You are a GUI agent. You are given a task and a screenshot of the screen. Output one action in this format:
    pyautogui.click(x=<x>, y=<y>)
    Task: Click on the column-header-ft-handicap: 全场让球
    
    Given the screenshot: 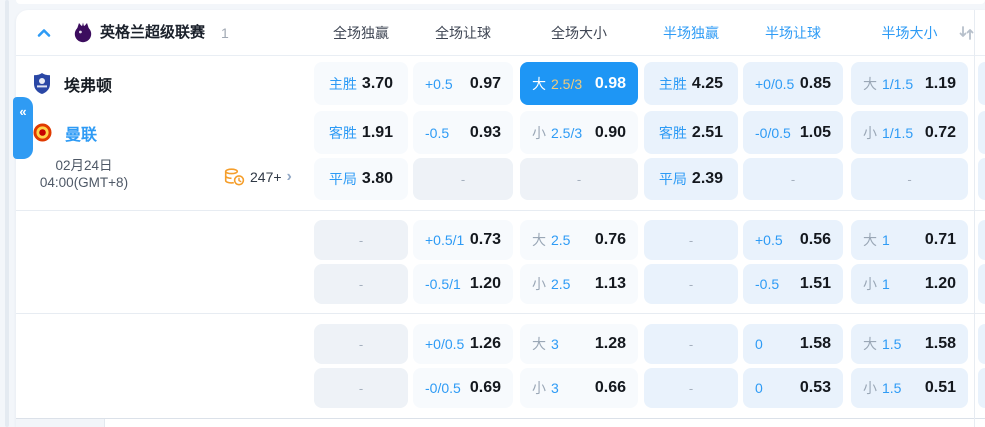 What is the action you would take?
    pyautogui.click(x=463, y=33)
    